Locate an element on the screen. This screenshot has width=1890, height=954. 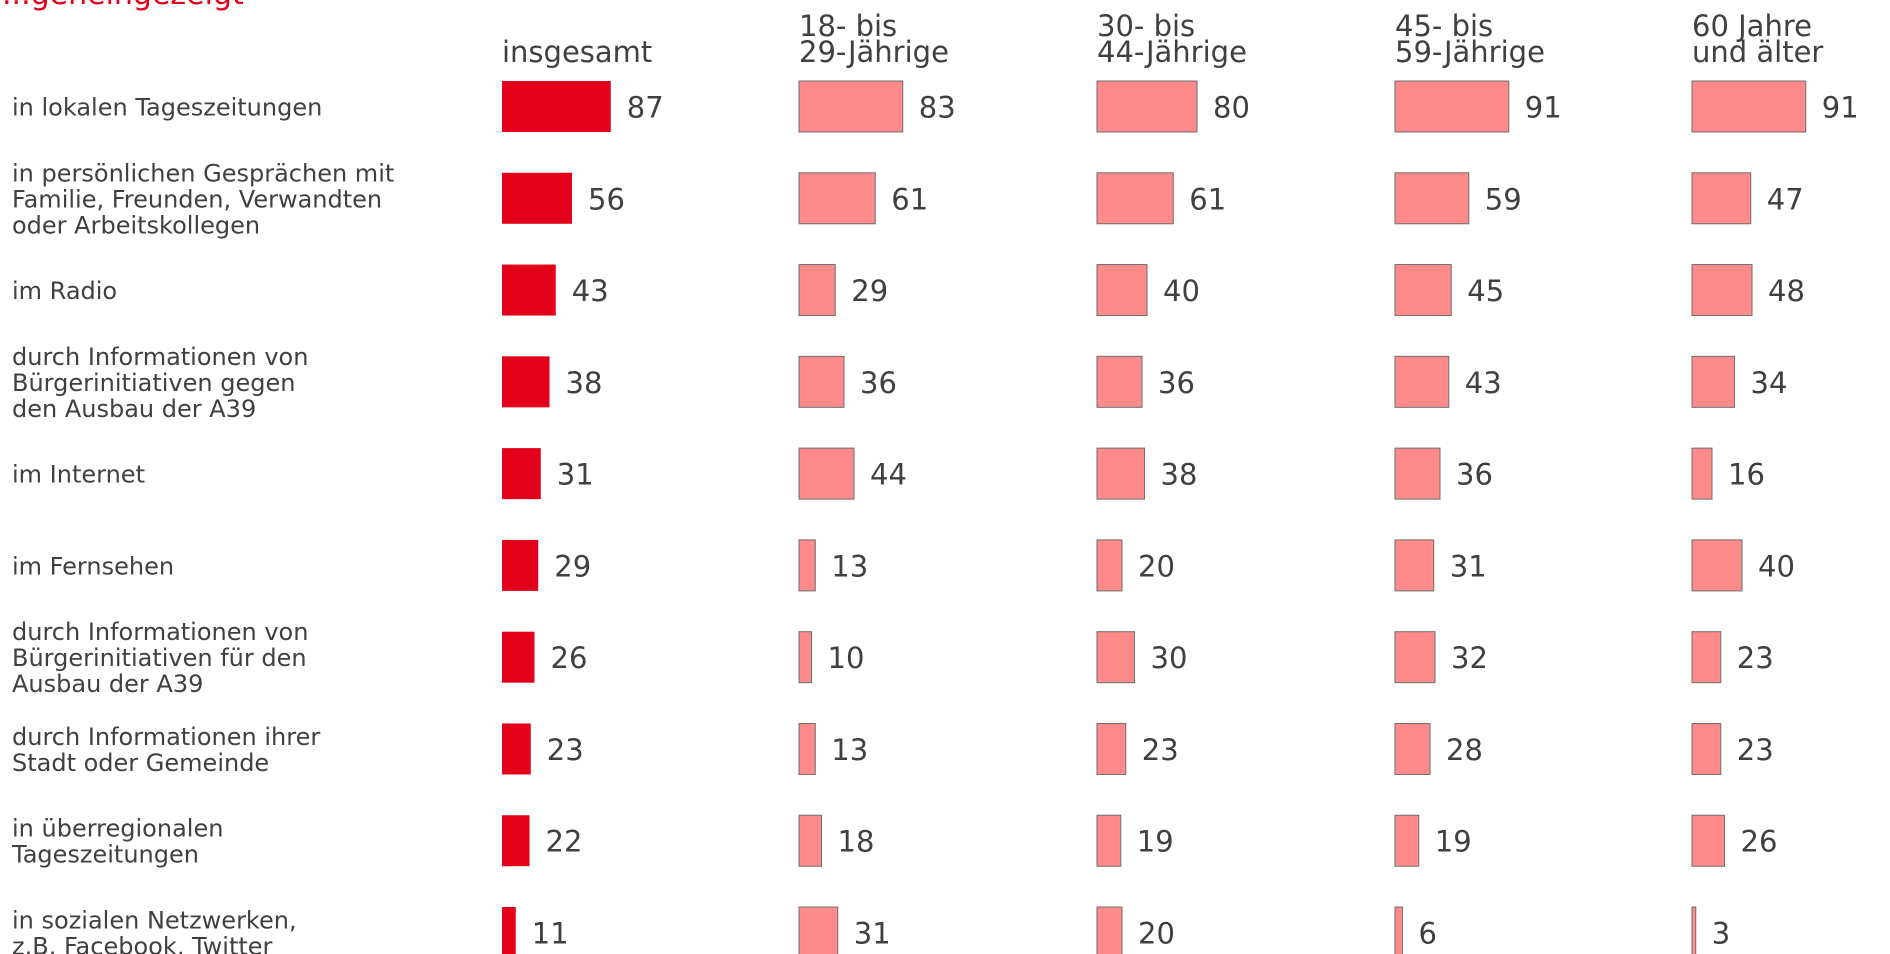
data-label: 16 is located at coordinates (1746, 475).